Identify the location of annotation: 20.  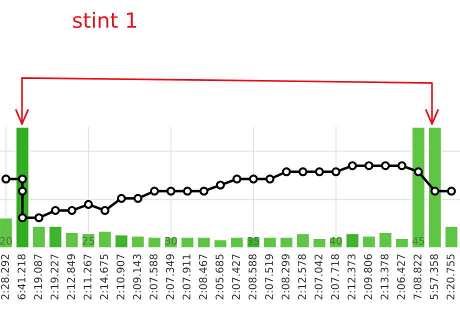
(6, 240).